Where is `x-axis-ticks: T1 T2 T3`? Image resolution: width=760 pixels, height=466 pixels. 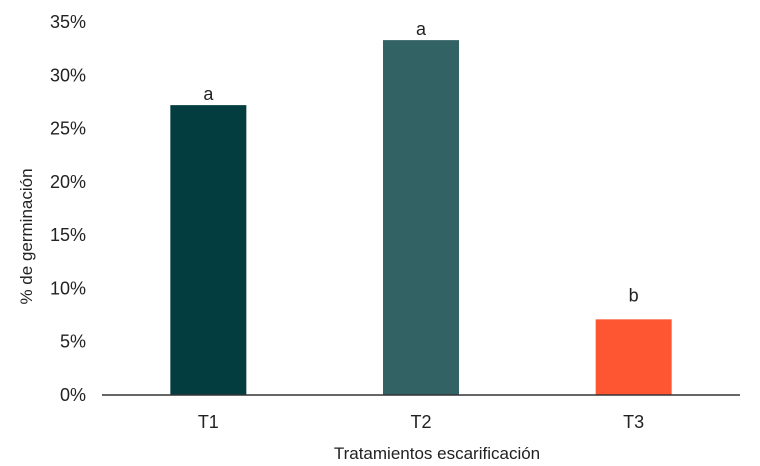
x-axis-ticks: T1 T2 T3 is located at coordinates (421, 422).